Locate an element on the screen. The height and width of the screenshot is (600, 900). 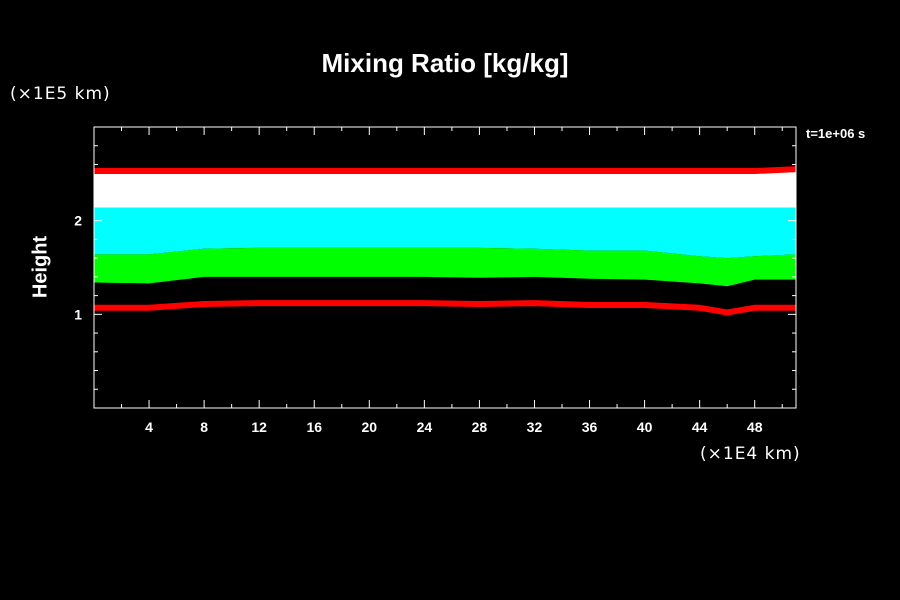
chart-title: Mixing Ratio [kg/kg] is located at coordinates (445, 63).